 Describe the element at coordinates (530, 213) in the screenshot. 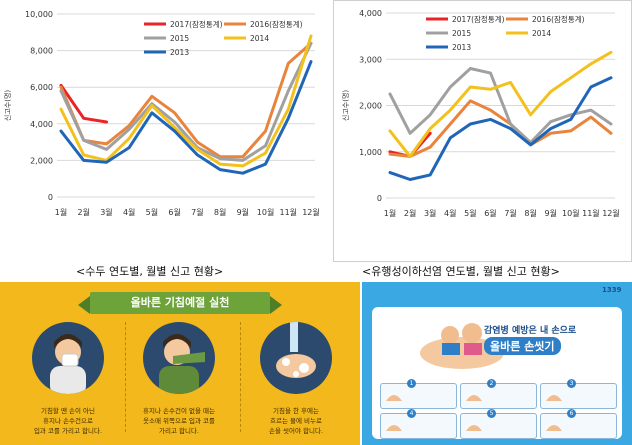

I see `x-tick-label: 8월` at that location.